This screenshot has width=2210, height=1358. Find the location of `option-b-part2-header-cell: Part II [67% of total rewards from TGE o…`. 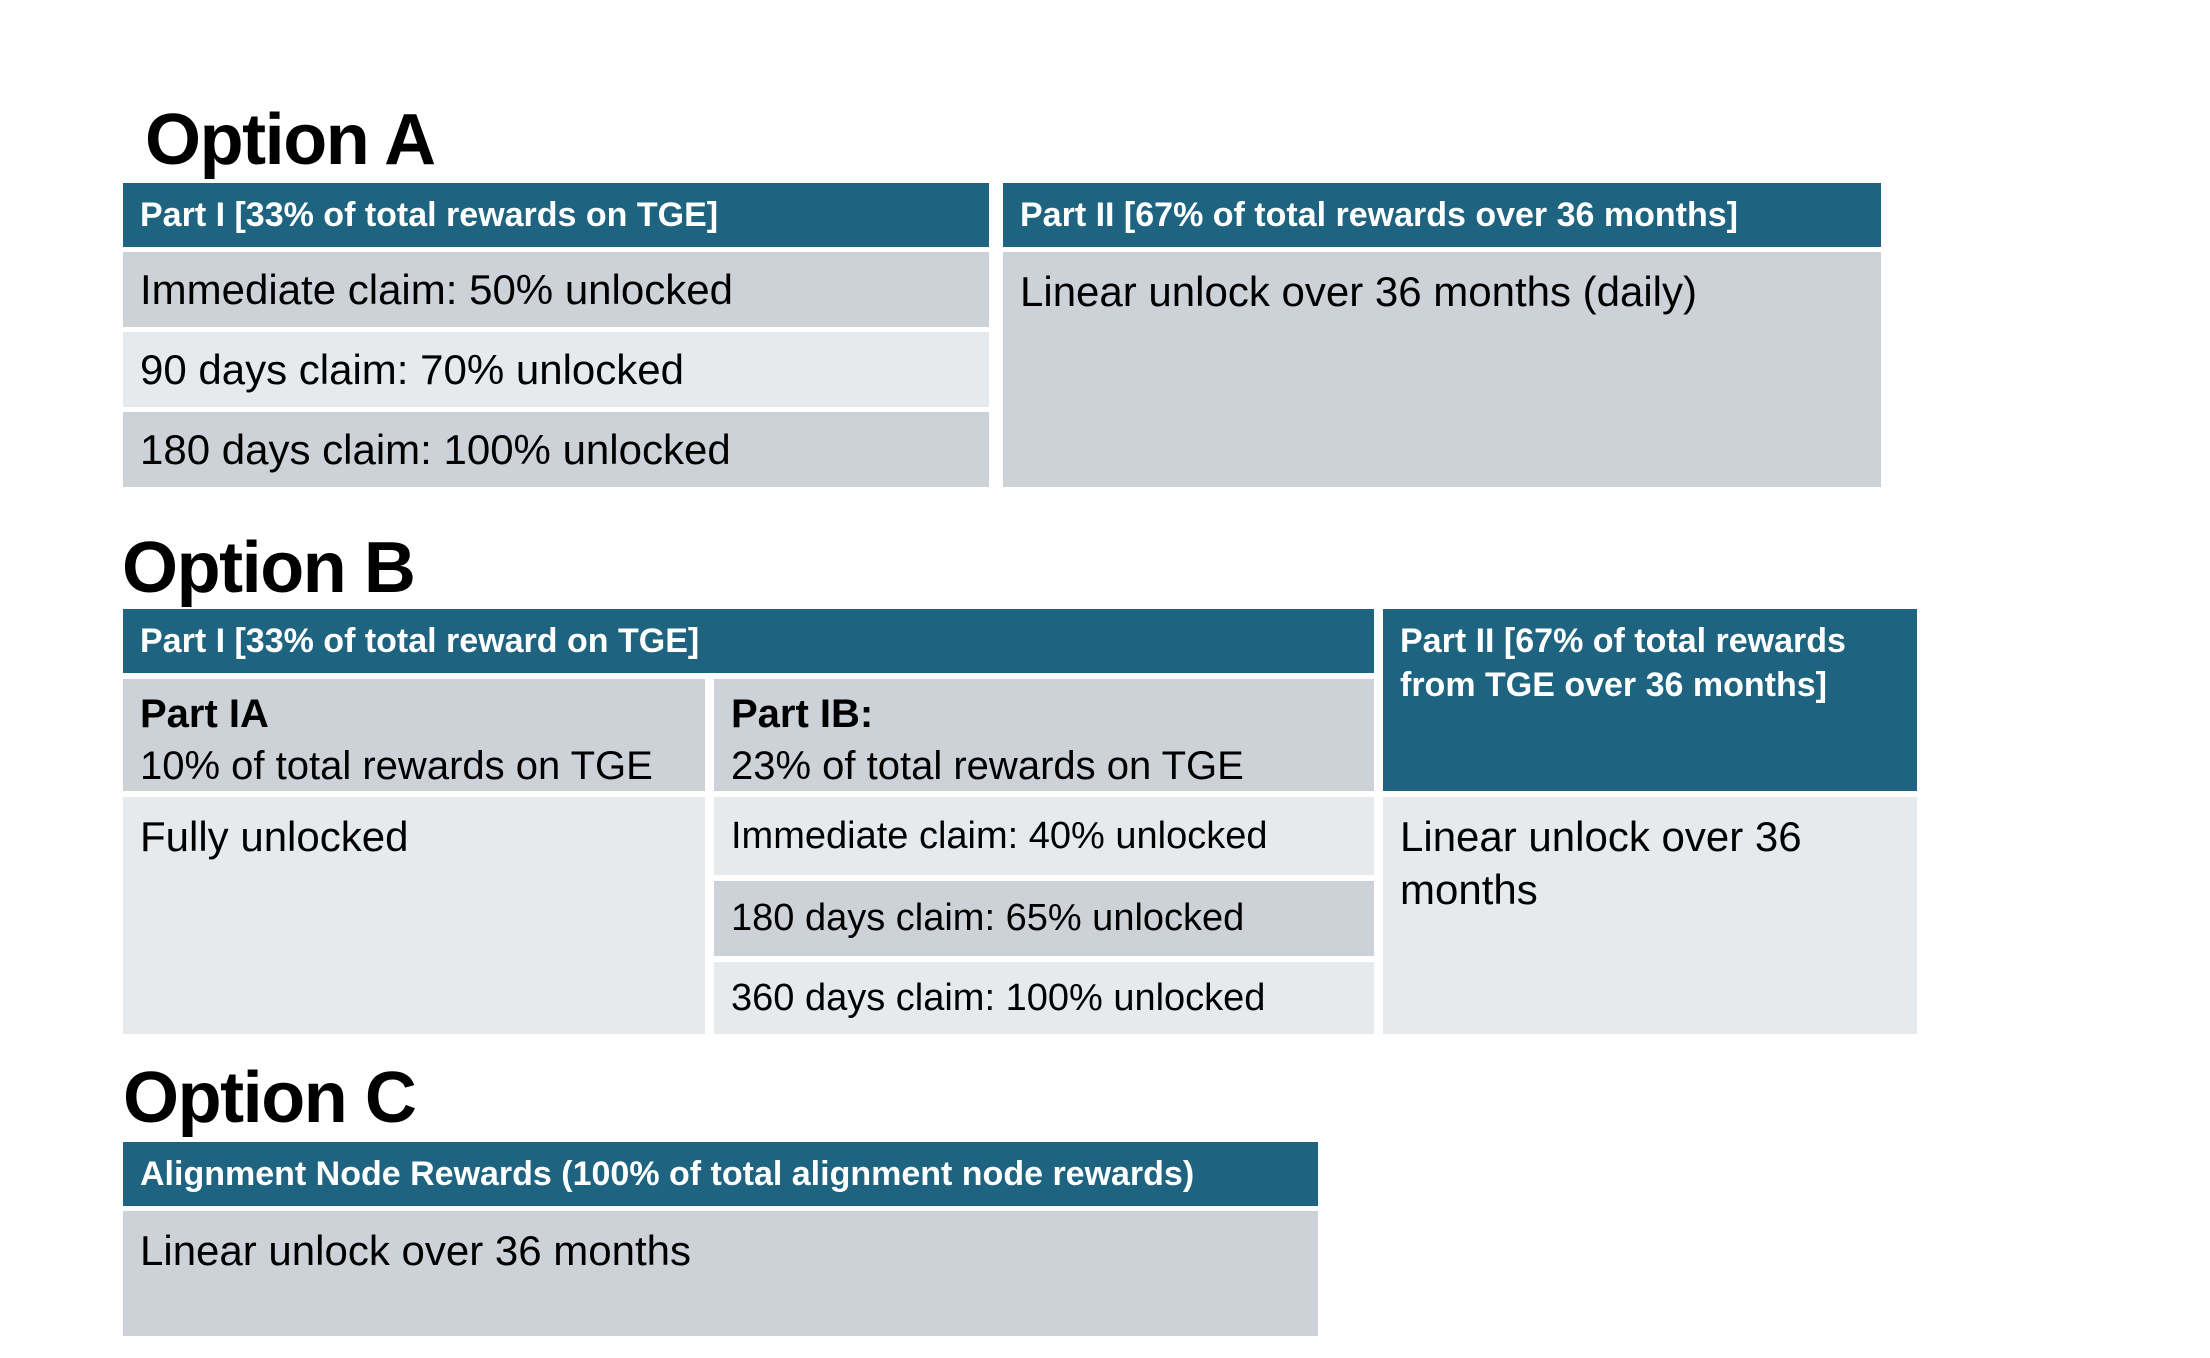

option-b-part2-header-cell: Part II [67% of total rewards from TGE o… is located at coordinates (1650, 700).